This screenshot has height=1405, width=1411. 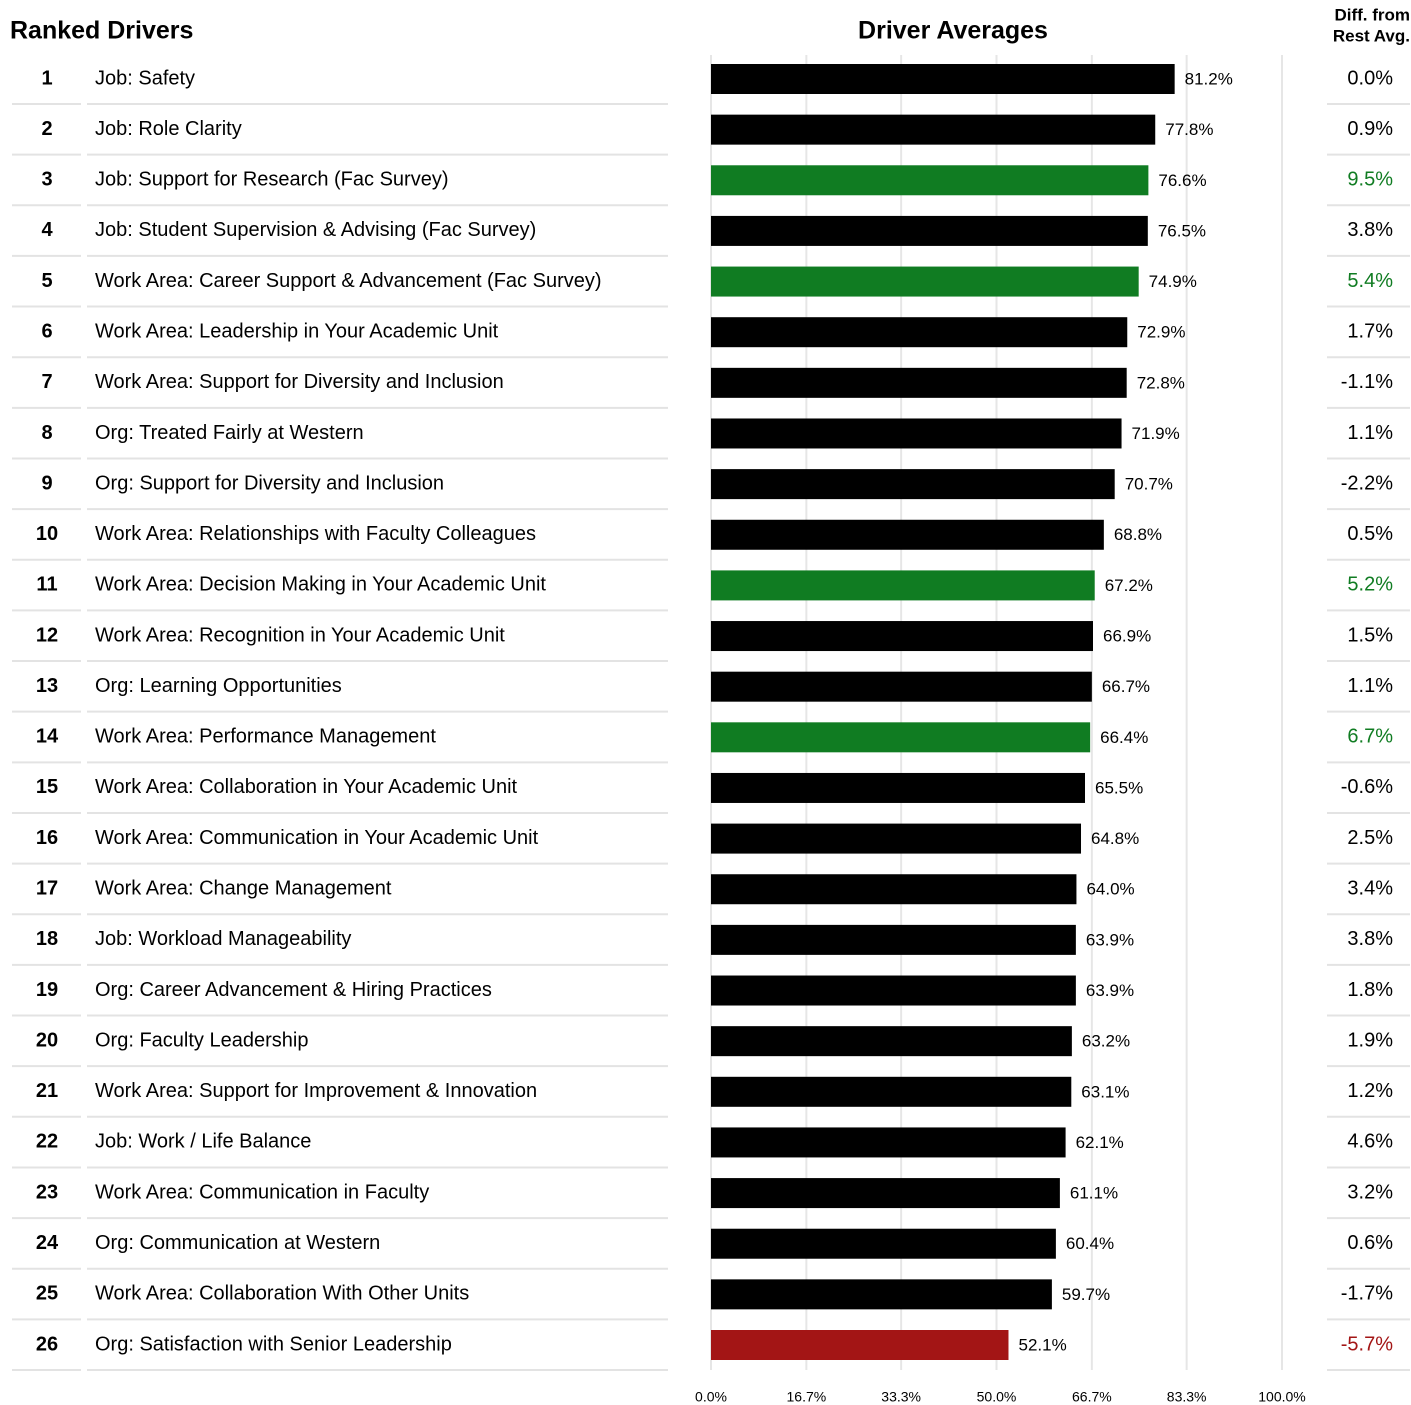 What do you see at coordinates (46, 433) in the screenshot?
I see `rank: 8` at bounding box center [46, 433].